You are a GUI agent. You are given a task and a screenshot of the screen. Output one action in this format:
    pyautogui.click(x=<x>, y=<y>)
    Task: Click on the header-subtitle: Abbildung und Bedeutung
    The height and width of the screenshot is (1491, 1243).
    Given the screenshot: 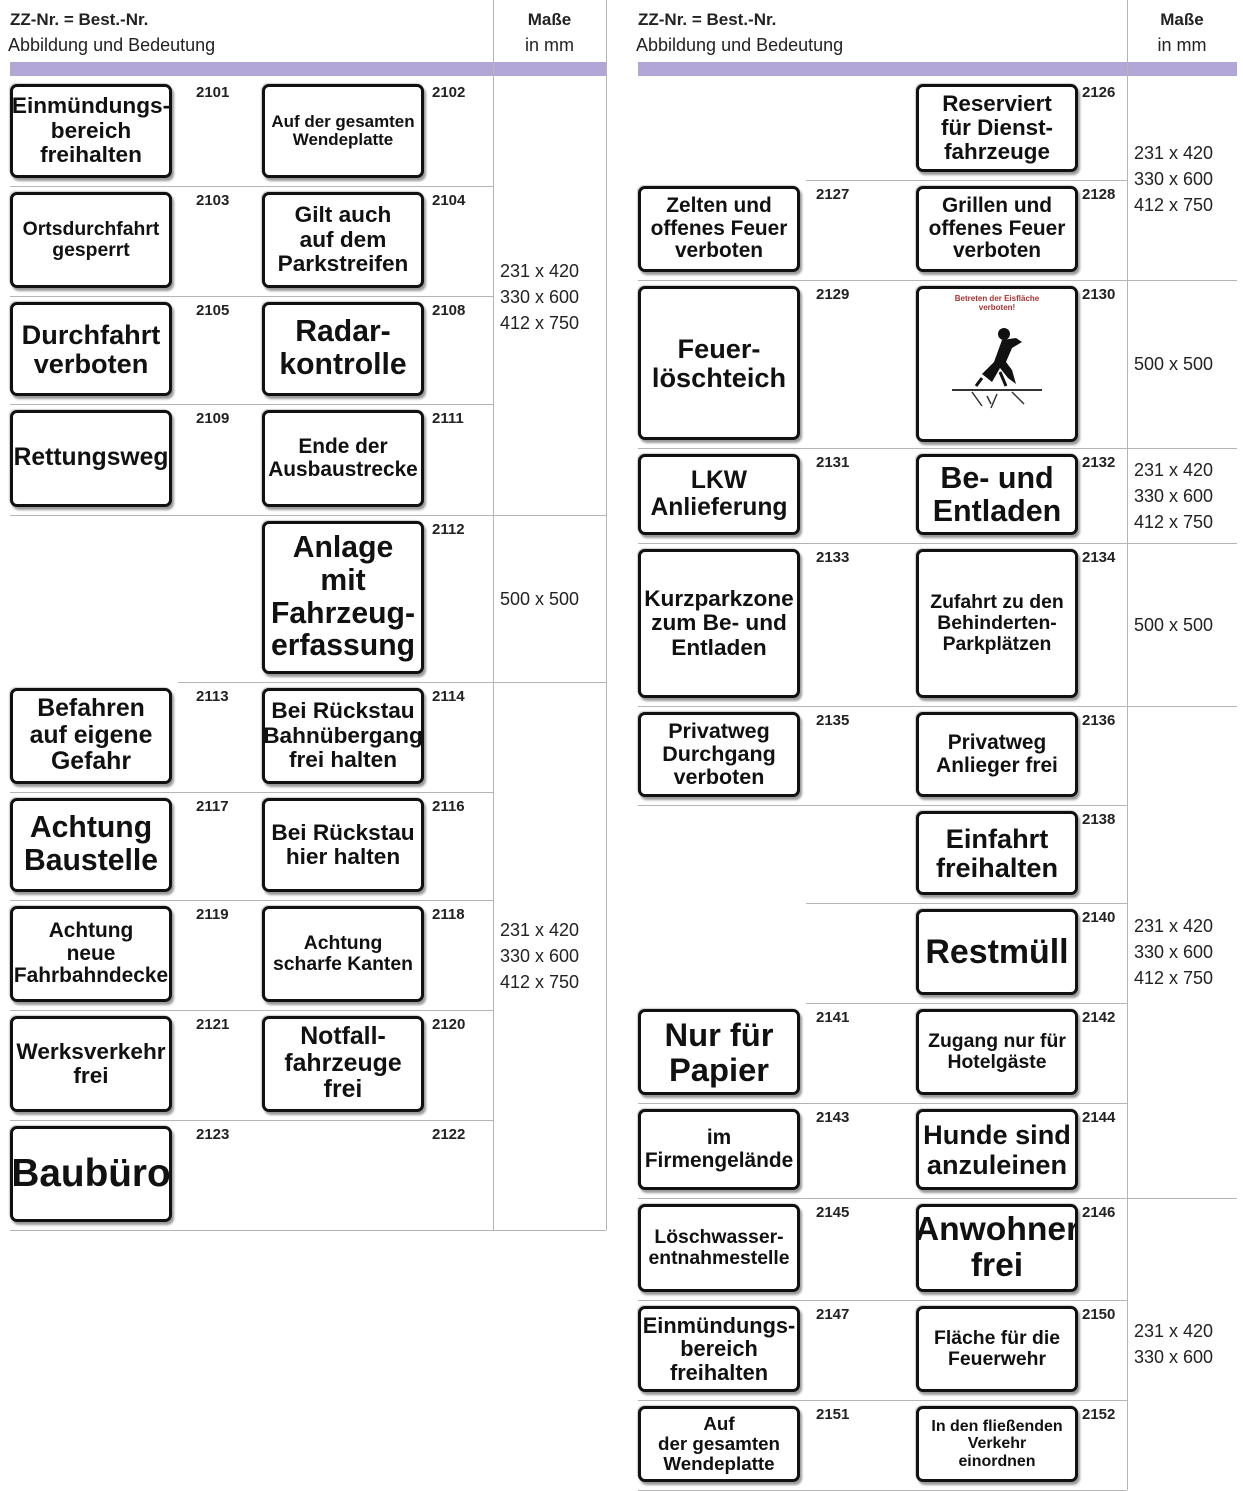 What is the action you would take?
    pyautogui.click(x=112, y=45)
    